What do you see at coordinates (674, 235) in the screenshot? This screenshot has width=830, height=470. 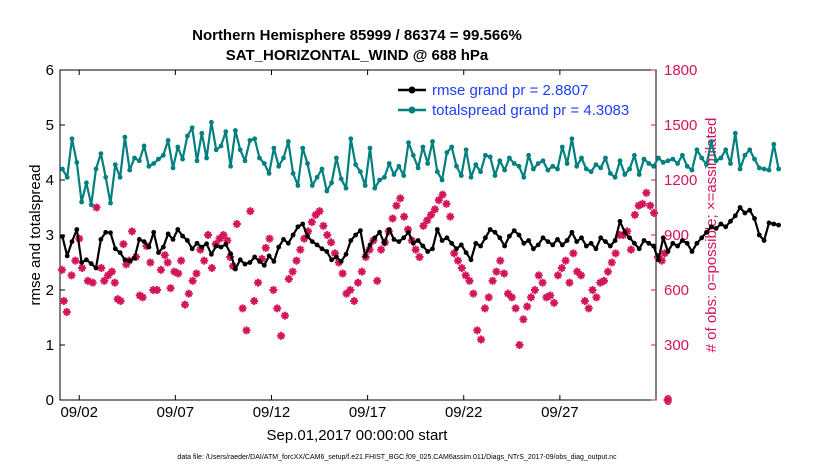 I see `right-axis: 0300600900120015001800` at bounding box center [674, 235].